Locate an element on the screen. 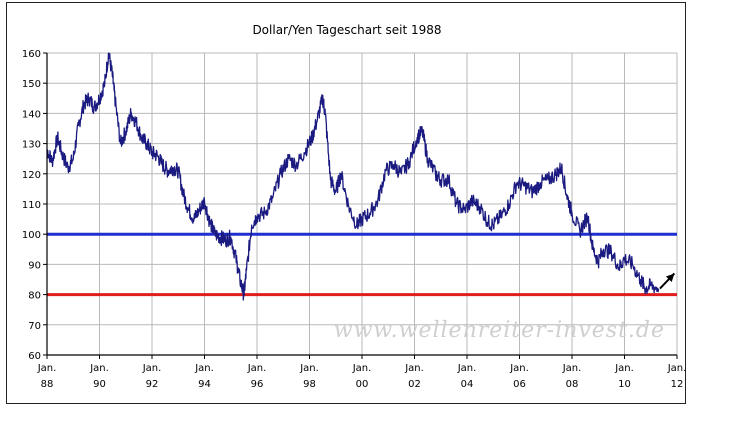 The image size is (750, 422). y-tick-label: 160 is located at coordinates (31, 54).